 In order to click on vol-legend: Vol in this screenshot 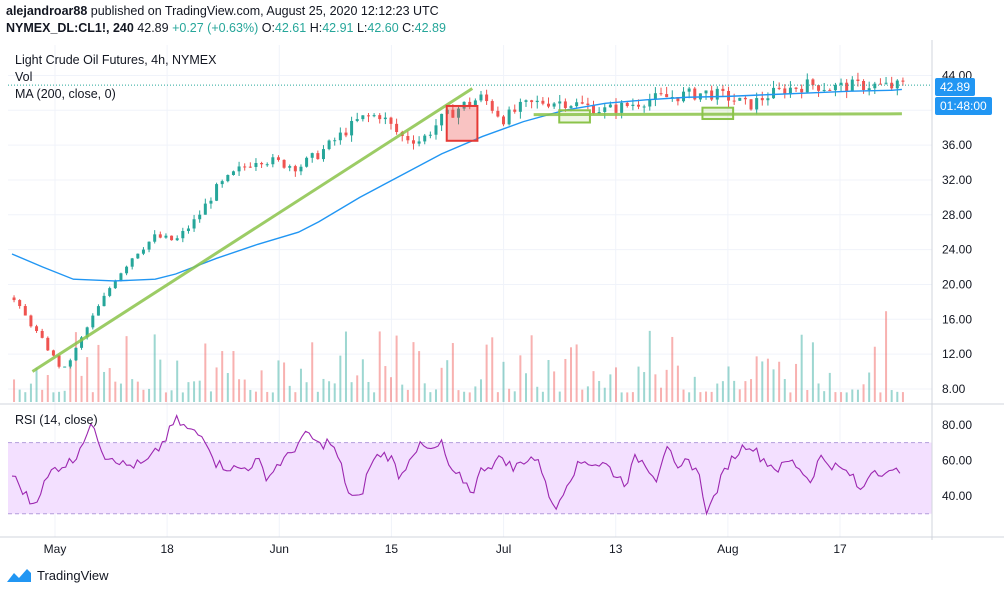, I will do `click(24, 77)`.